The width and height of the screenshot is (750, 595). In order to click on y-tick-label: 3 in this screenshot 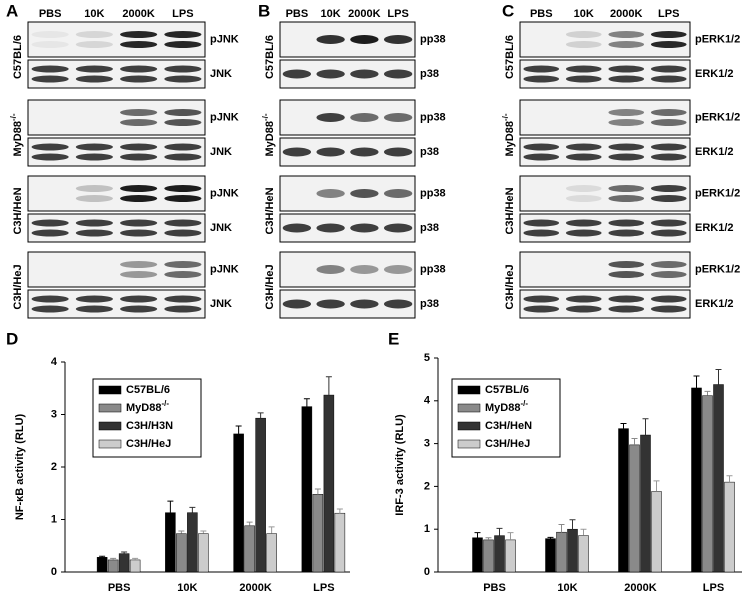, I will do `click(54, 414)`.